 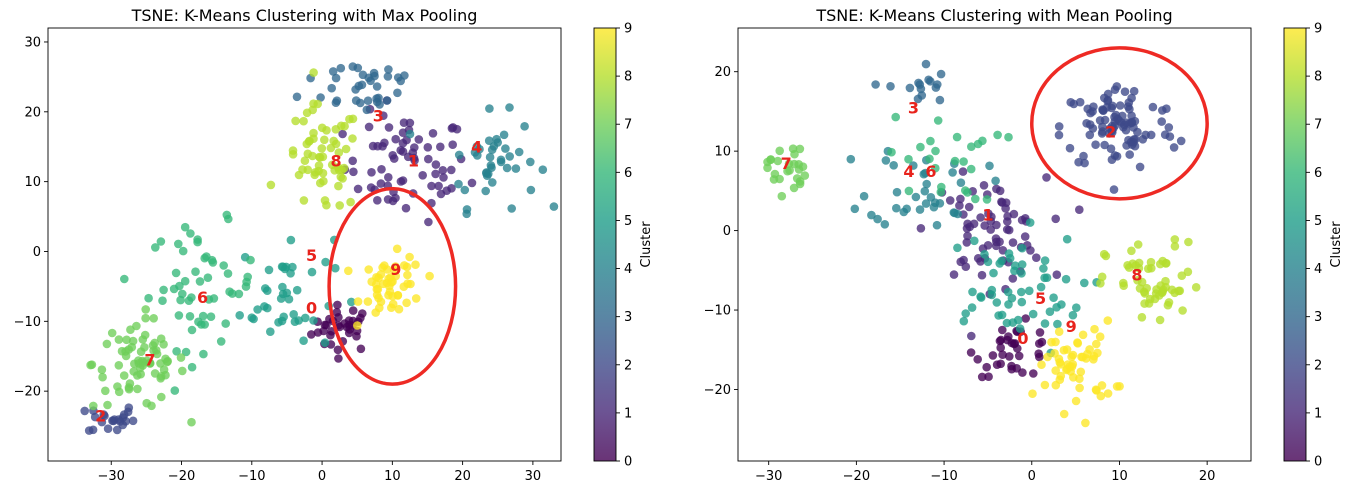 What do you see at coordinates (943, 476) in the screenshot?
I see `x-tick-label: −10` at bounding box center [943, 476].